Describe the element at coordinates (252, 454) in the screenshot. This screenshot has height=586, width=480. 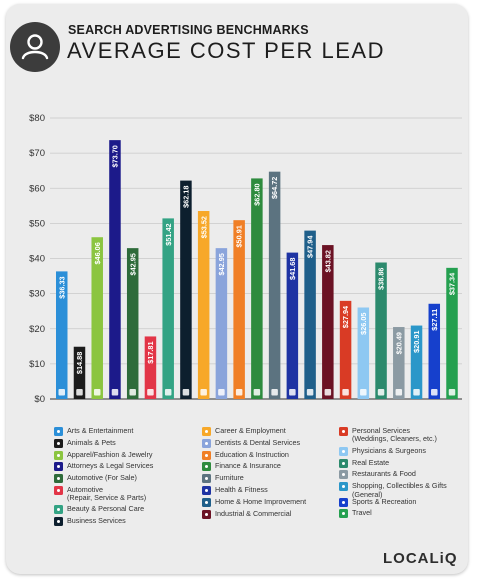
I see `legend-label: Education & Instruction` at that location.